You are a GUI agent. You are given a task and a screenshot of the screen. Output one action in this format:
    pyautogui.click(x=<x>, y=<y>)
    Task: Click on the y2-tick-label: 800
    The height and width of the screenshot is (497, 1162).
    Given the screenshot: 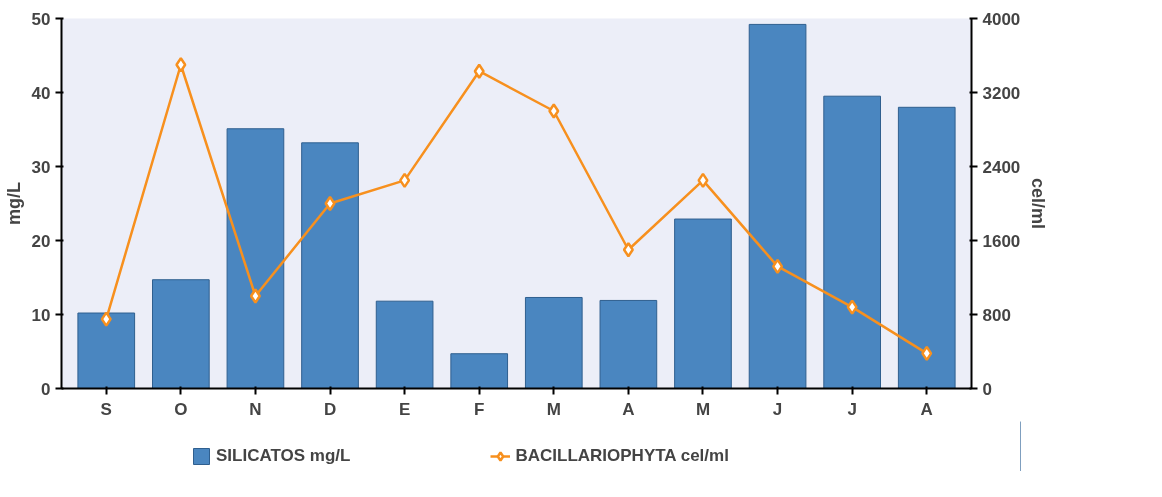 What is the action you would take?
    pyautogui.click(x=996, y=315)
    